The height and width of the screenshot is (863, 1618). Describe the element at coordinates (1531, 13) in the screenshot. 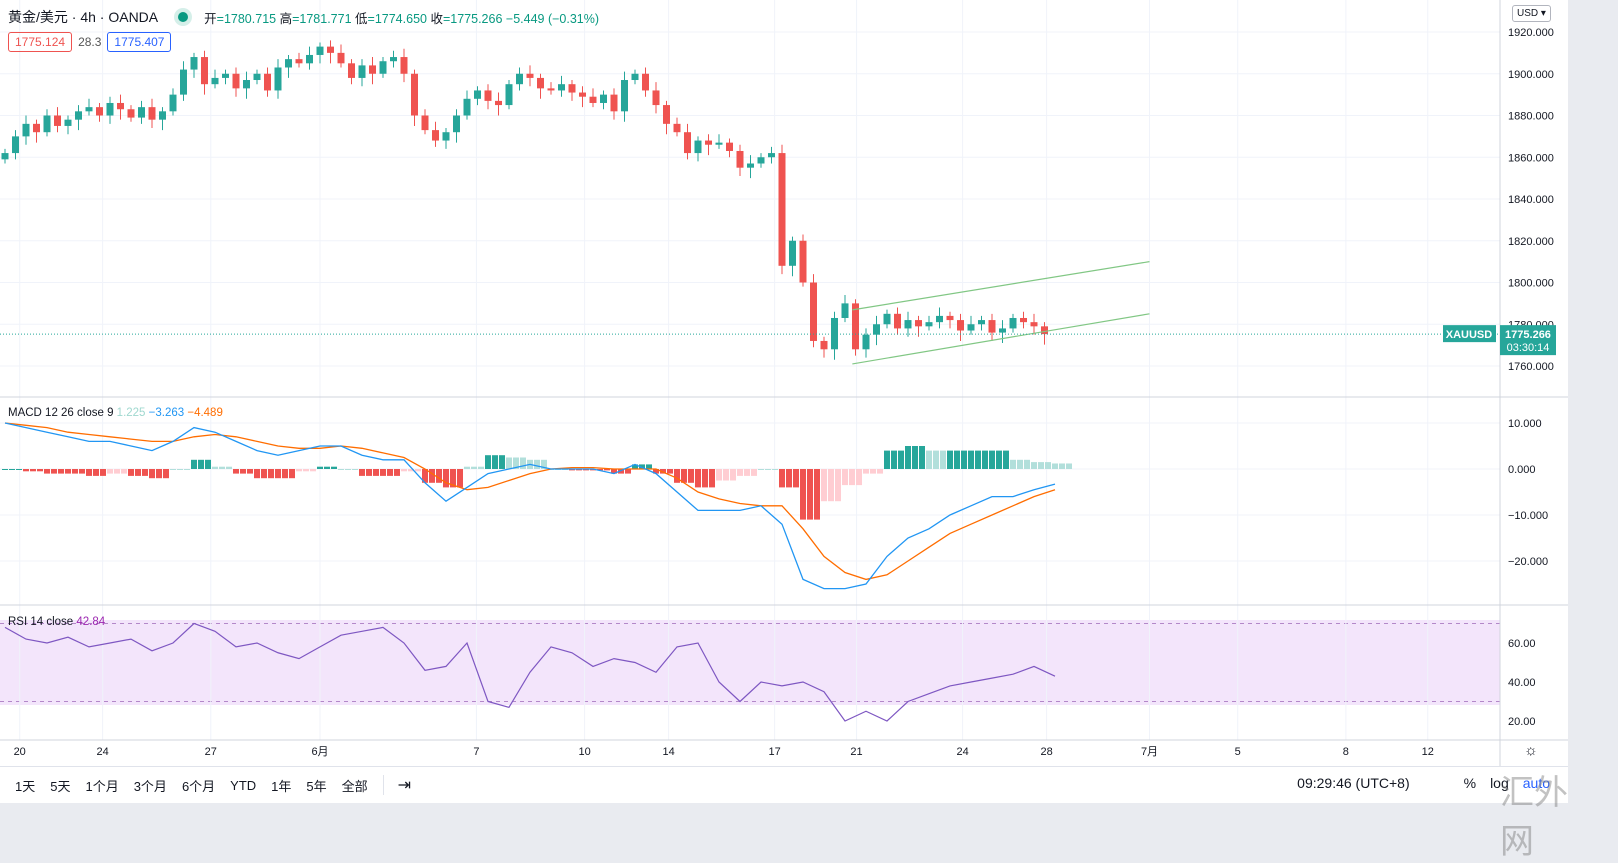

I see `currency-selector: USD ▾` at that location.